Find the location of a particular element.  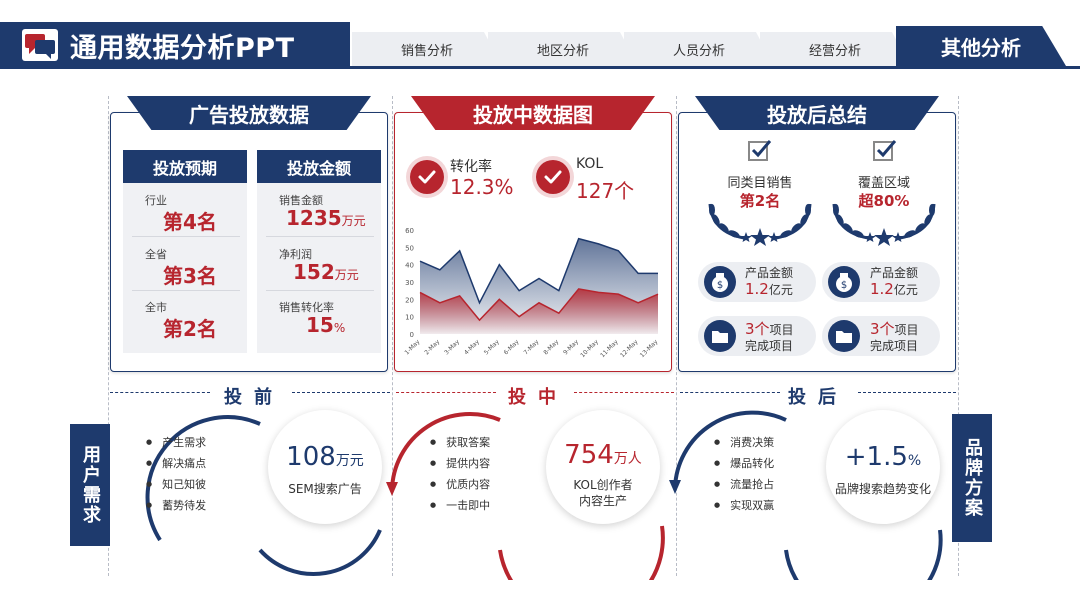

metric-value: 754万人 is located at coordinates (603, 455).